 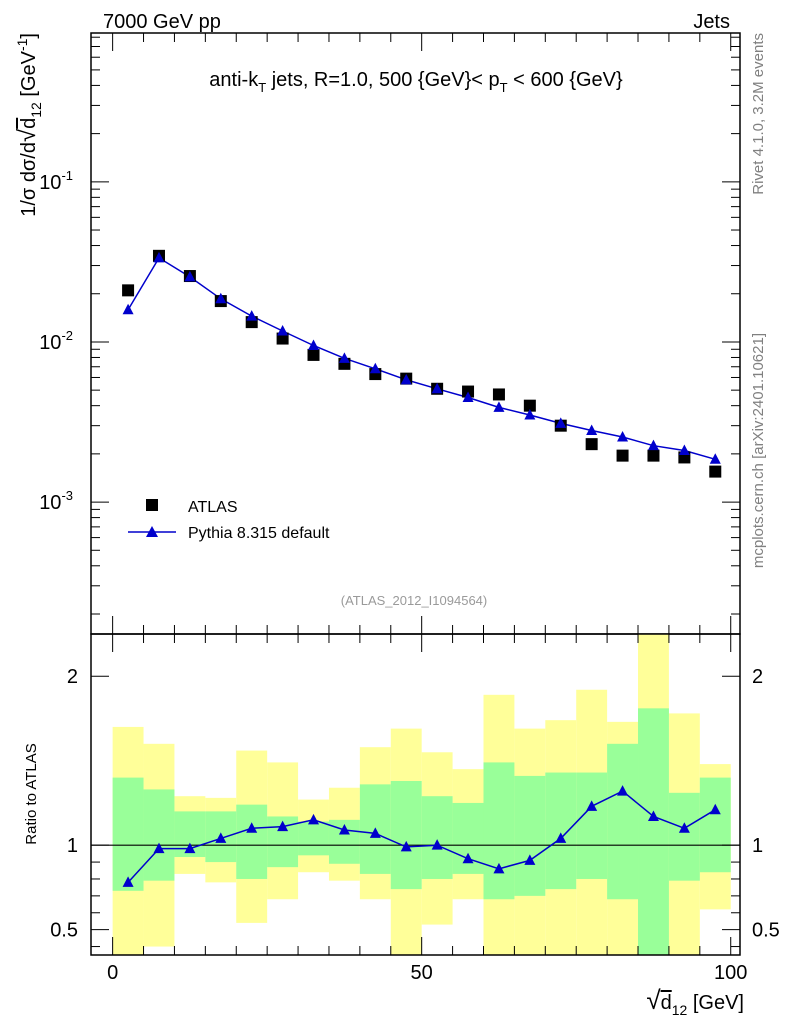 What do you see at coordinates (757, 677) in the screenshot?
I see `ratio-y-tick-label-right: 2` at bounding box center [757, 677].